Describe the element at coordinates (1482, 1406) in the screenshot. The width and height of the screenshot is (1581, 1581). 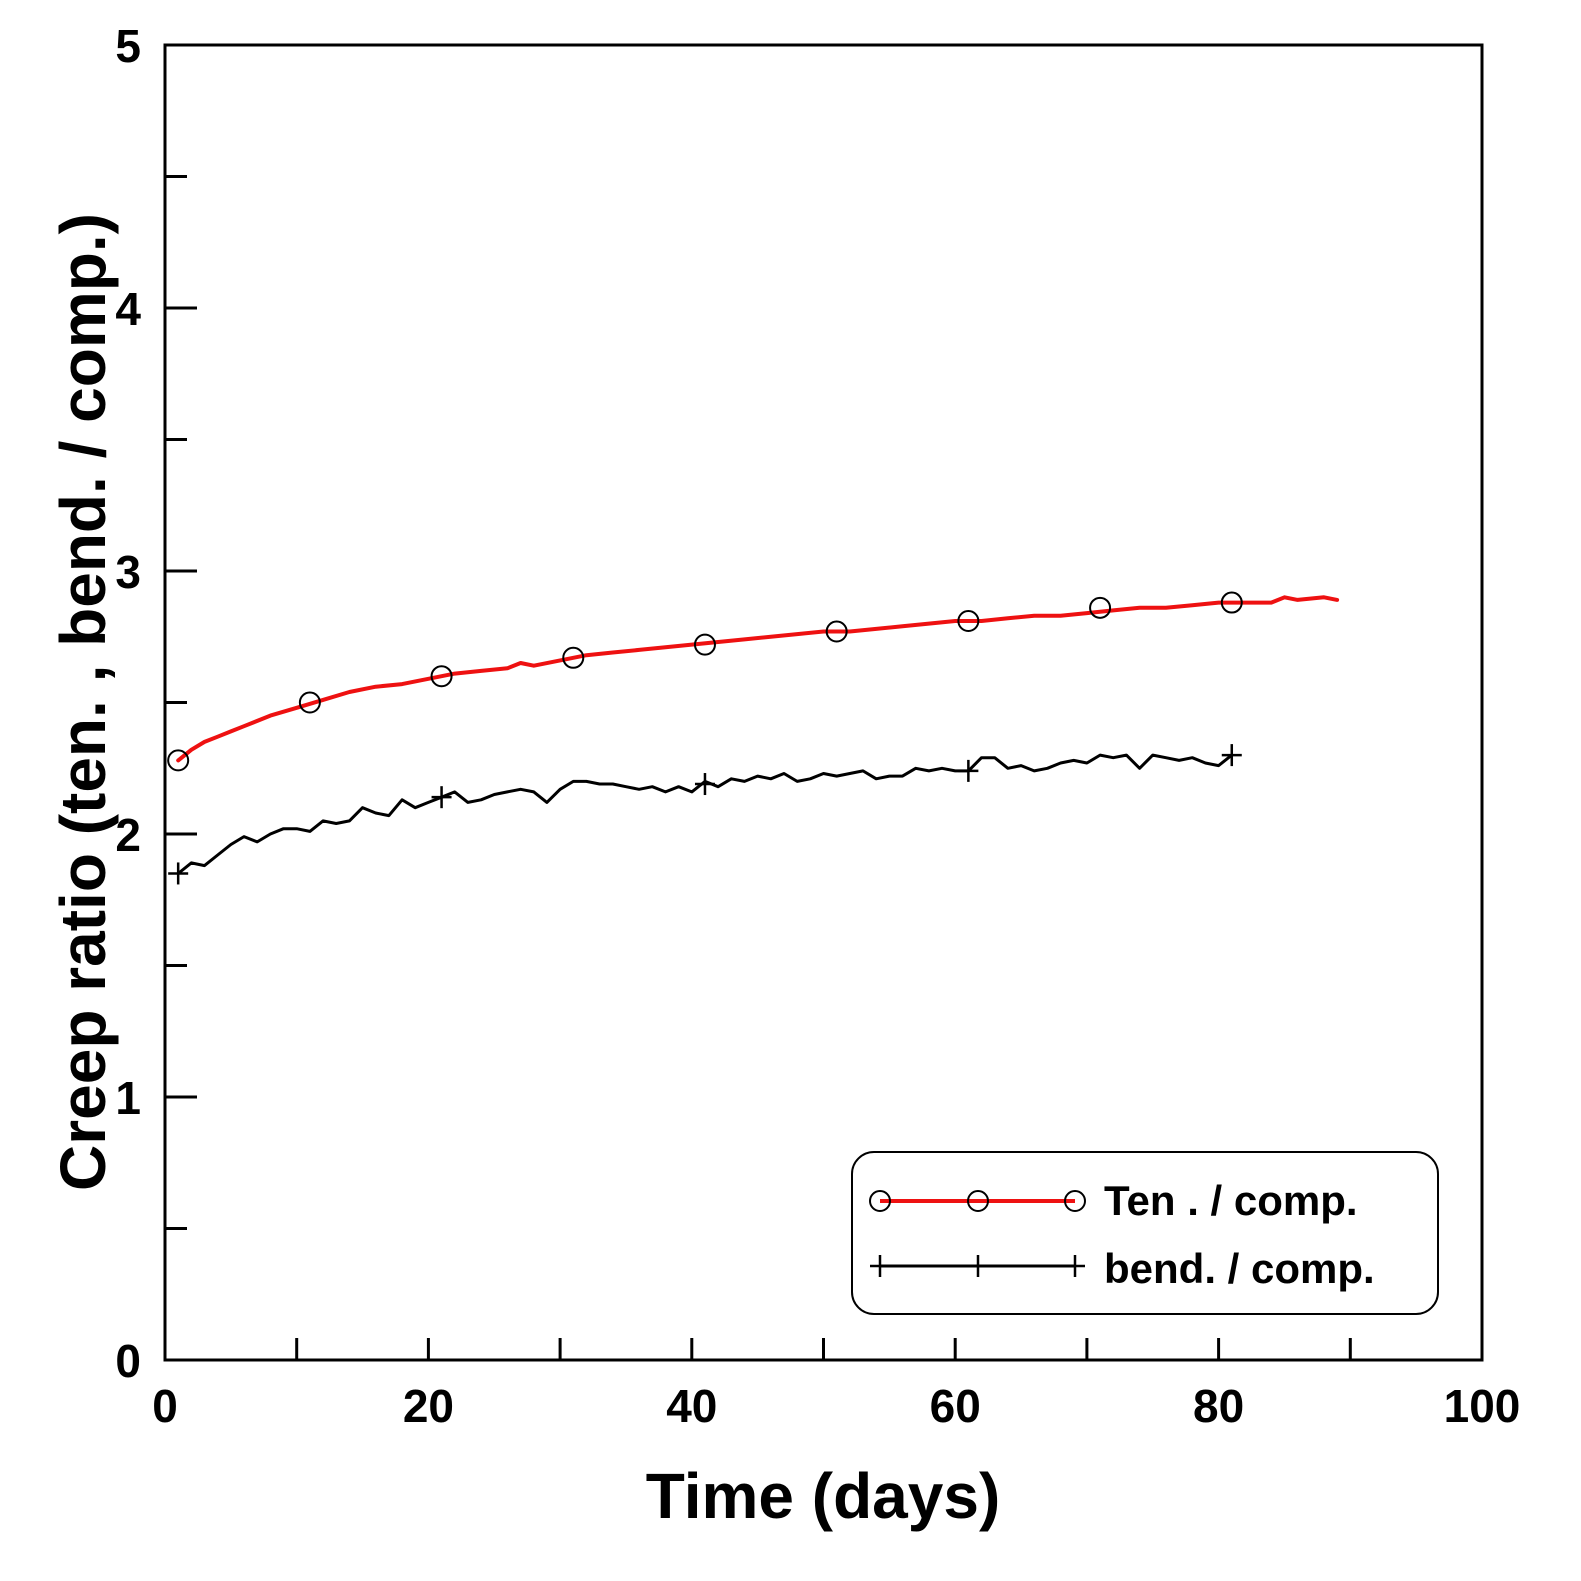
I see `x-tick-label: 100` at that location.